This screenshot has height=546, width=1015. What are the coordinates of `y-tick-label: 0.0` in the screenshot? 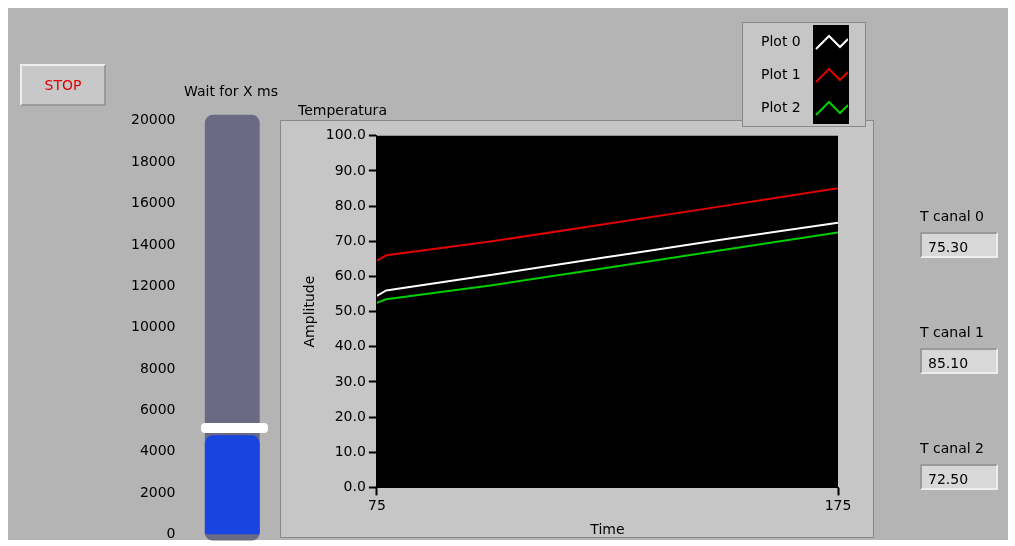 It's located at (354, 486).